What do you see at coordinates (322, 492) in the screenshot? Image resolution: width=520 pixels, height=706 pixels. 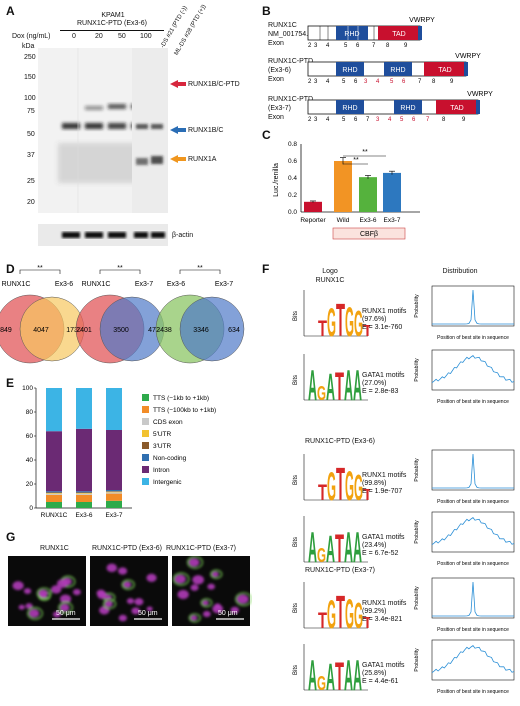 I see `motif-letter-2-0: T` at bounding box center [322, 492].